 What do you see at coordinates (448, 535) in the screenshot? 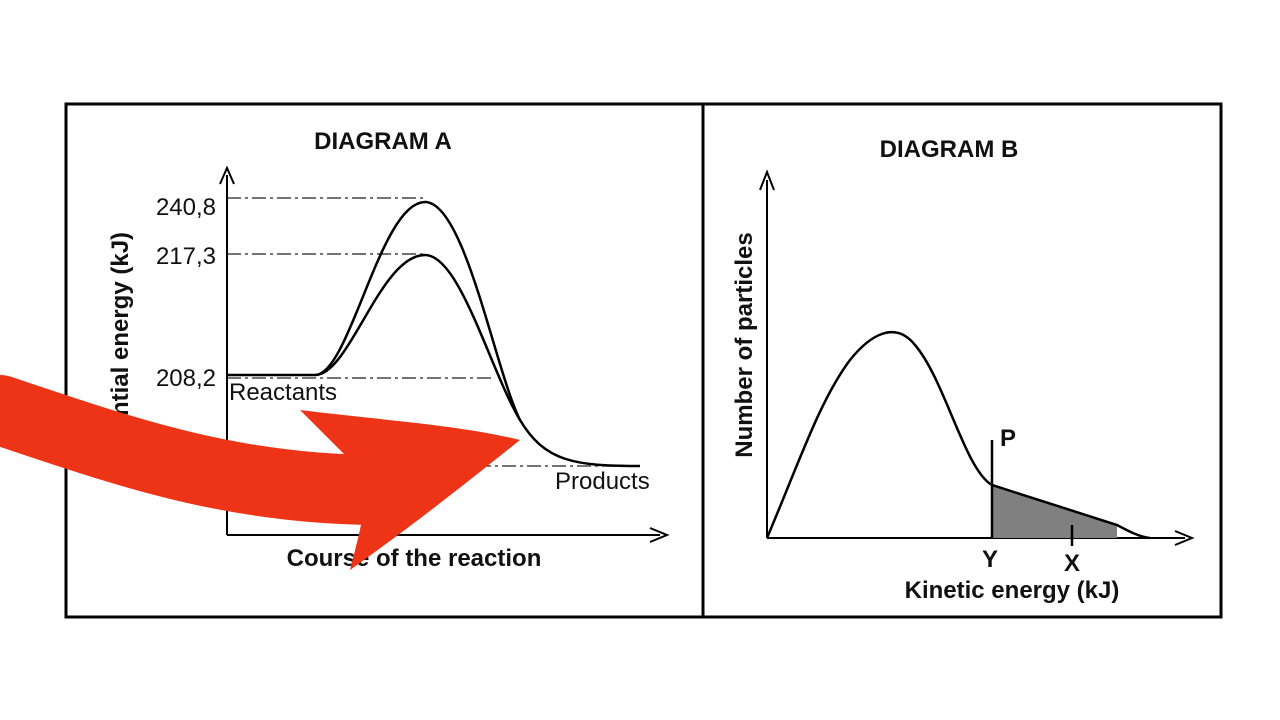
I see `x-axis` at bounding box center [448, 535].